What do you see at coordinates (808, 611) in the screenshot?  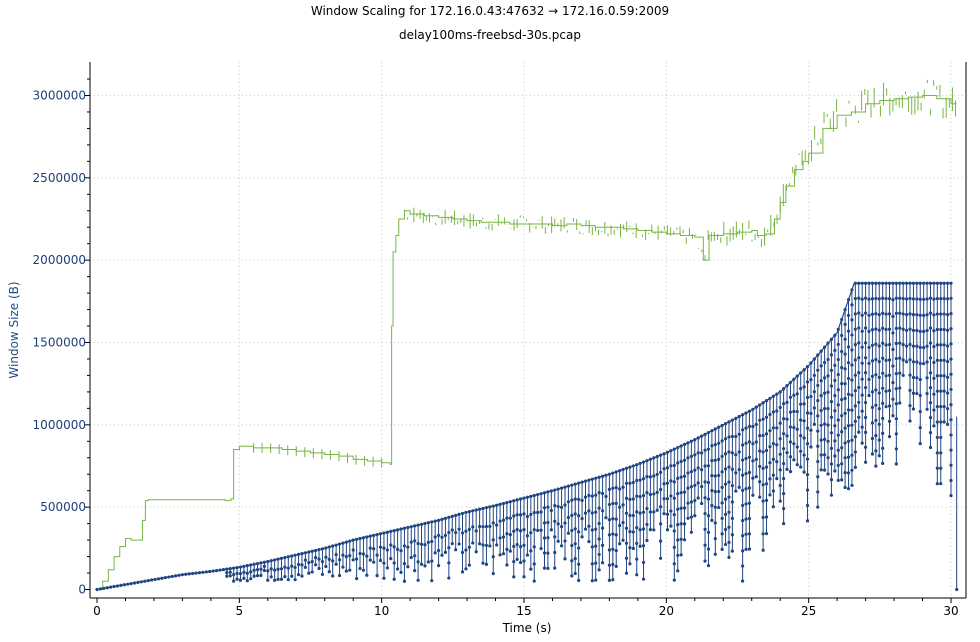 I see `x-tick-label: 25` at bounding box center [808, 611].